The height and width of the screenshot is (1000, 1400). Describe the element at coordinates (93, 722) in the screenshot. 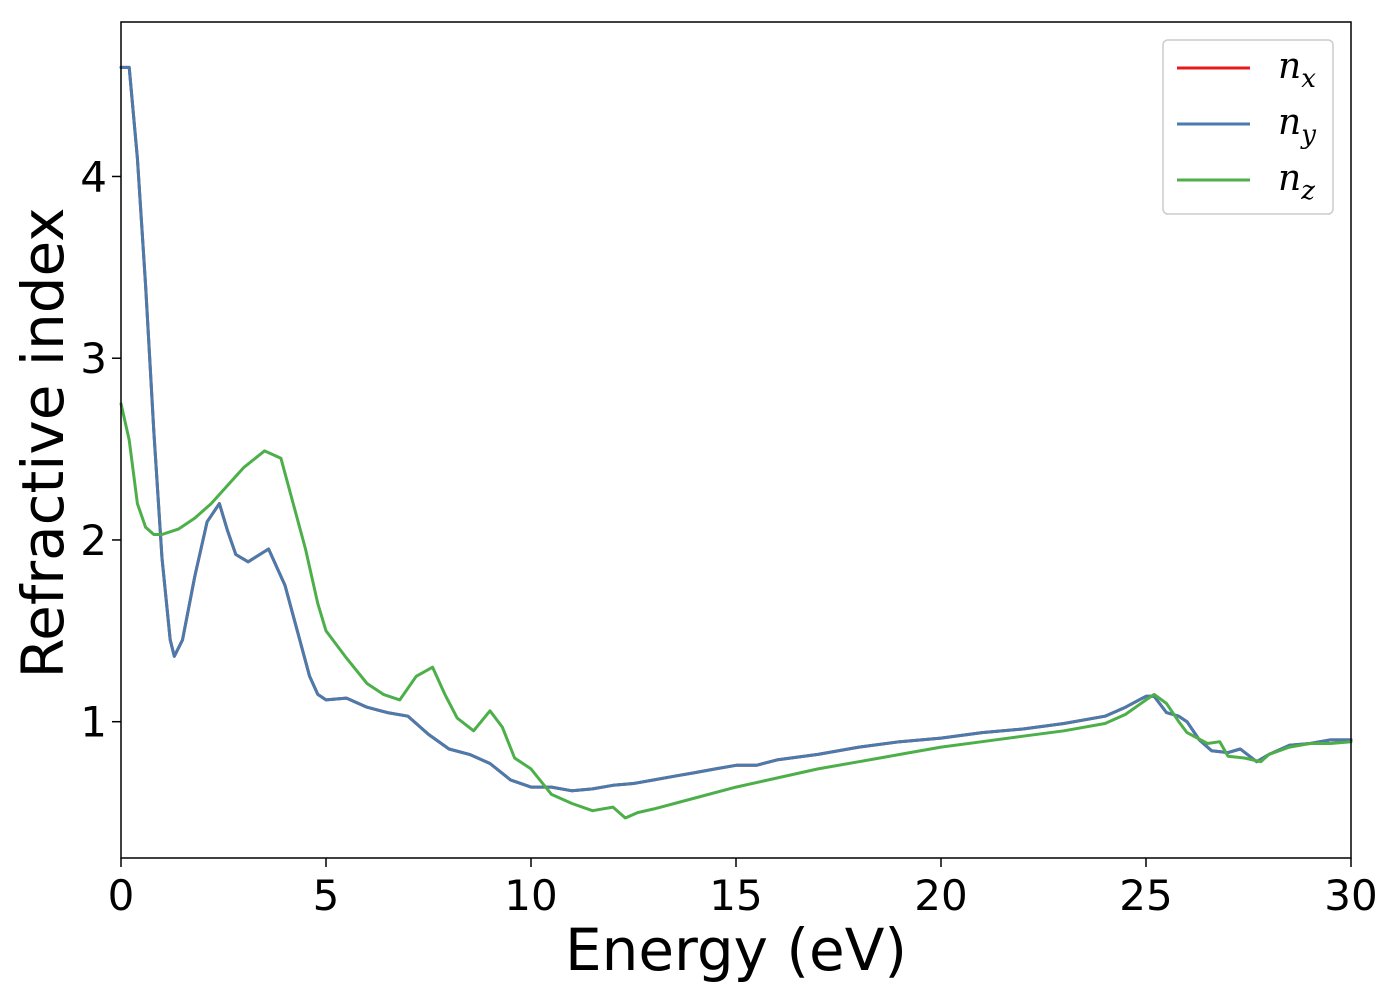

I see `y-tick-label: 1` at that location.